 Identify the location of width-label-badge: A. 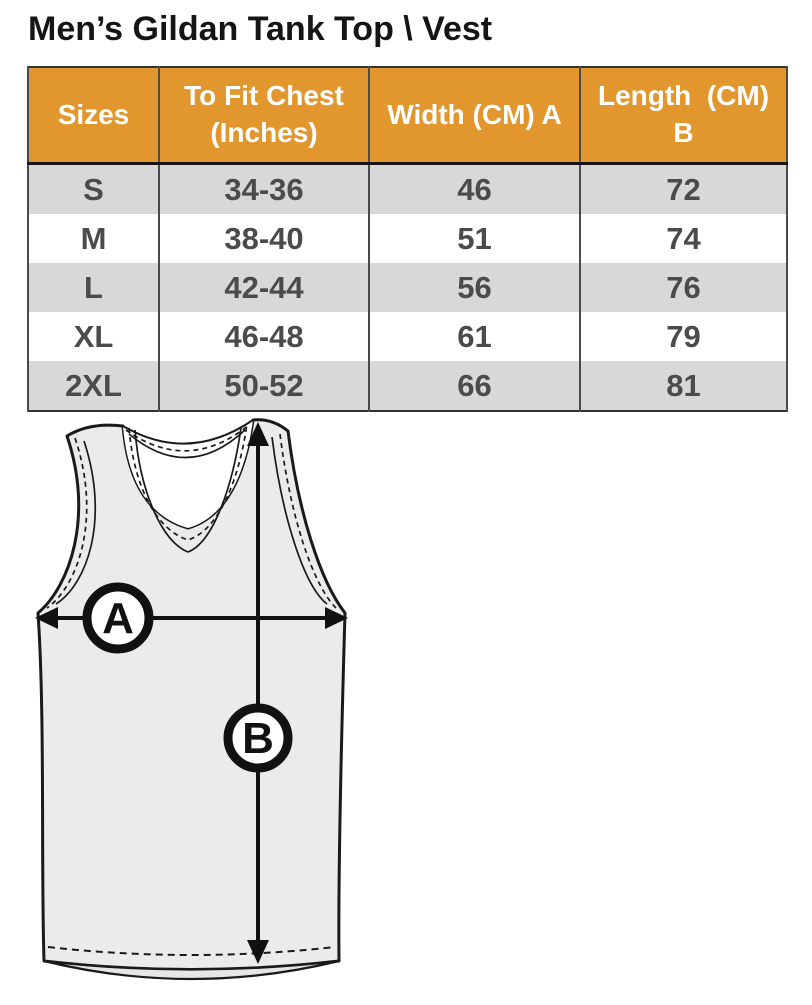
(118, 618).